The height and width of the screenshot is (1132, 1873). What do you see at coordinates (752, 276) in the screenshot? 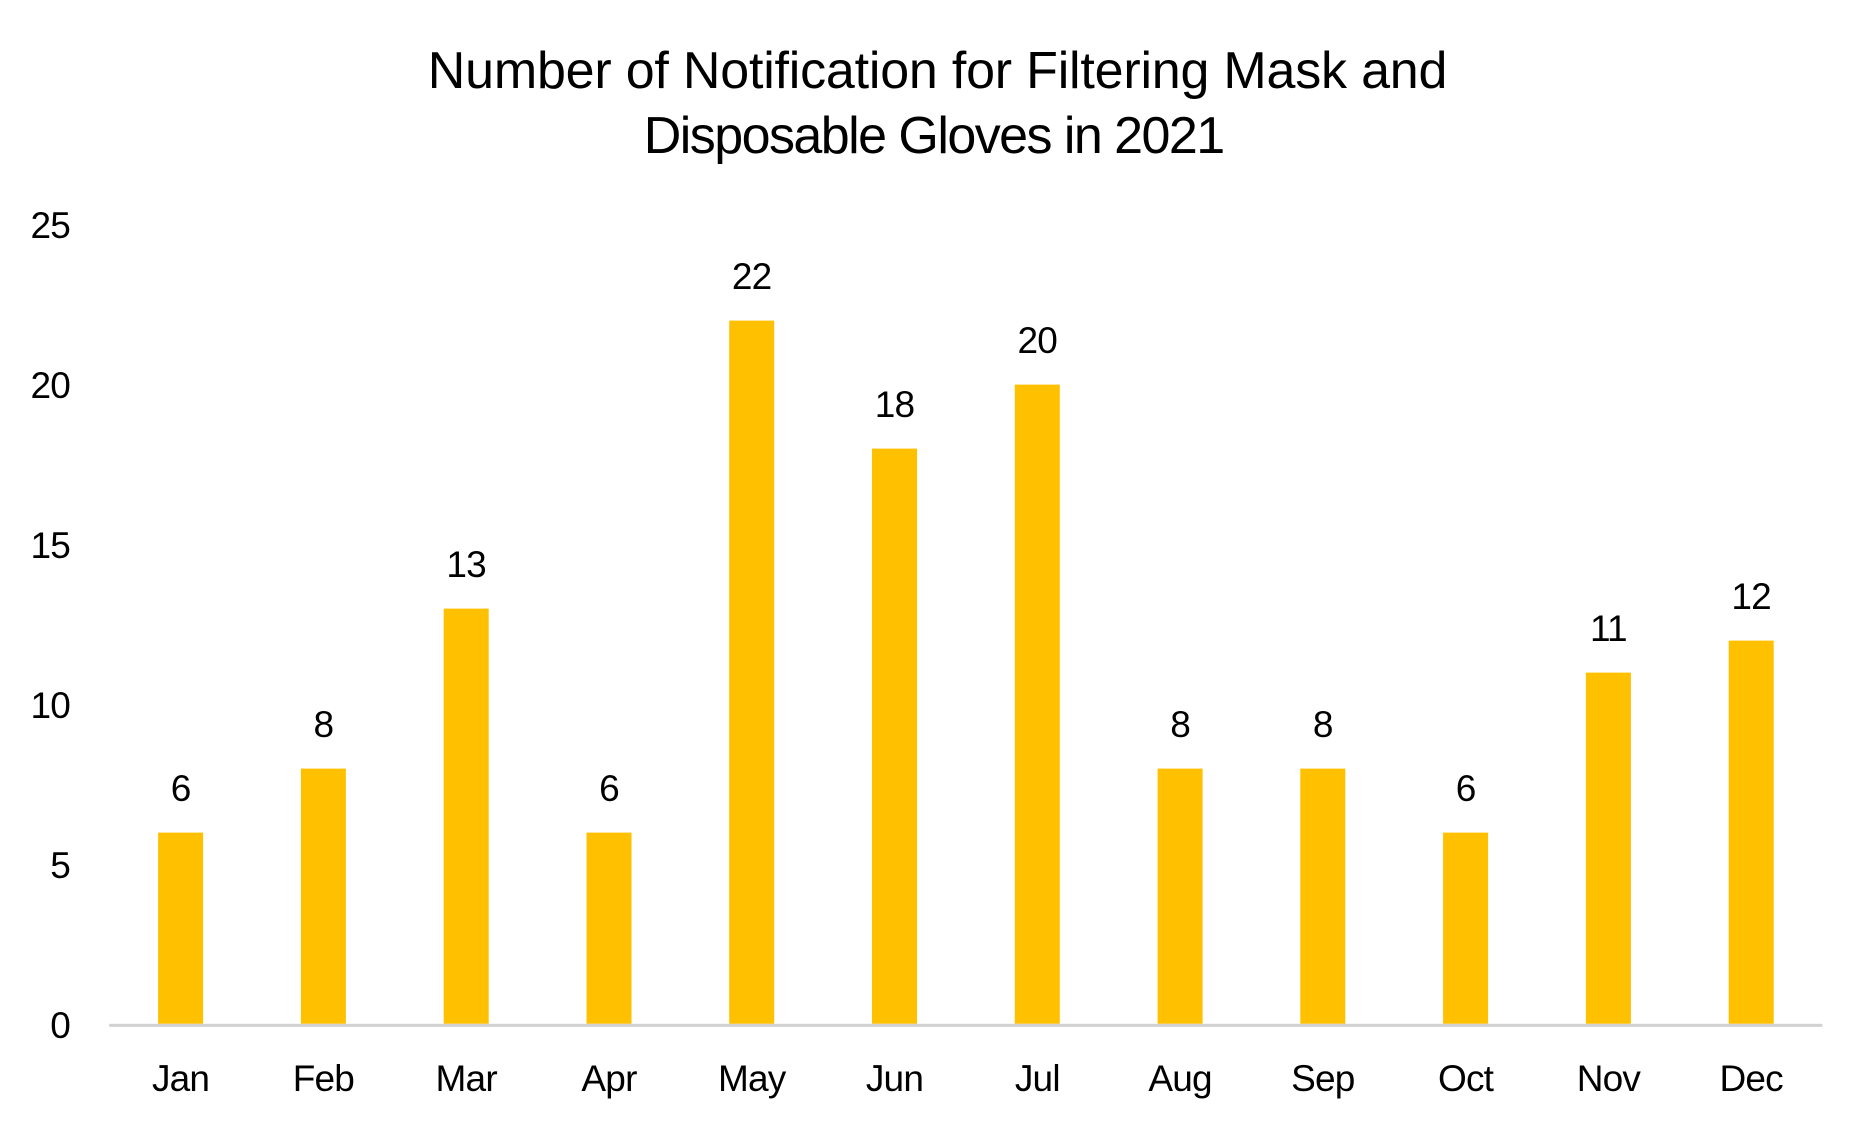
I see `svg-text: 22` at bounding box center [752, 276].